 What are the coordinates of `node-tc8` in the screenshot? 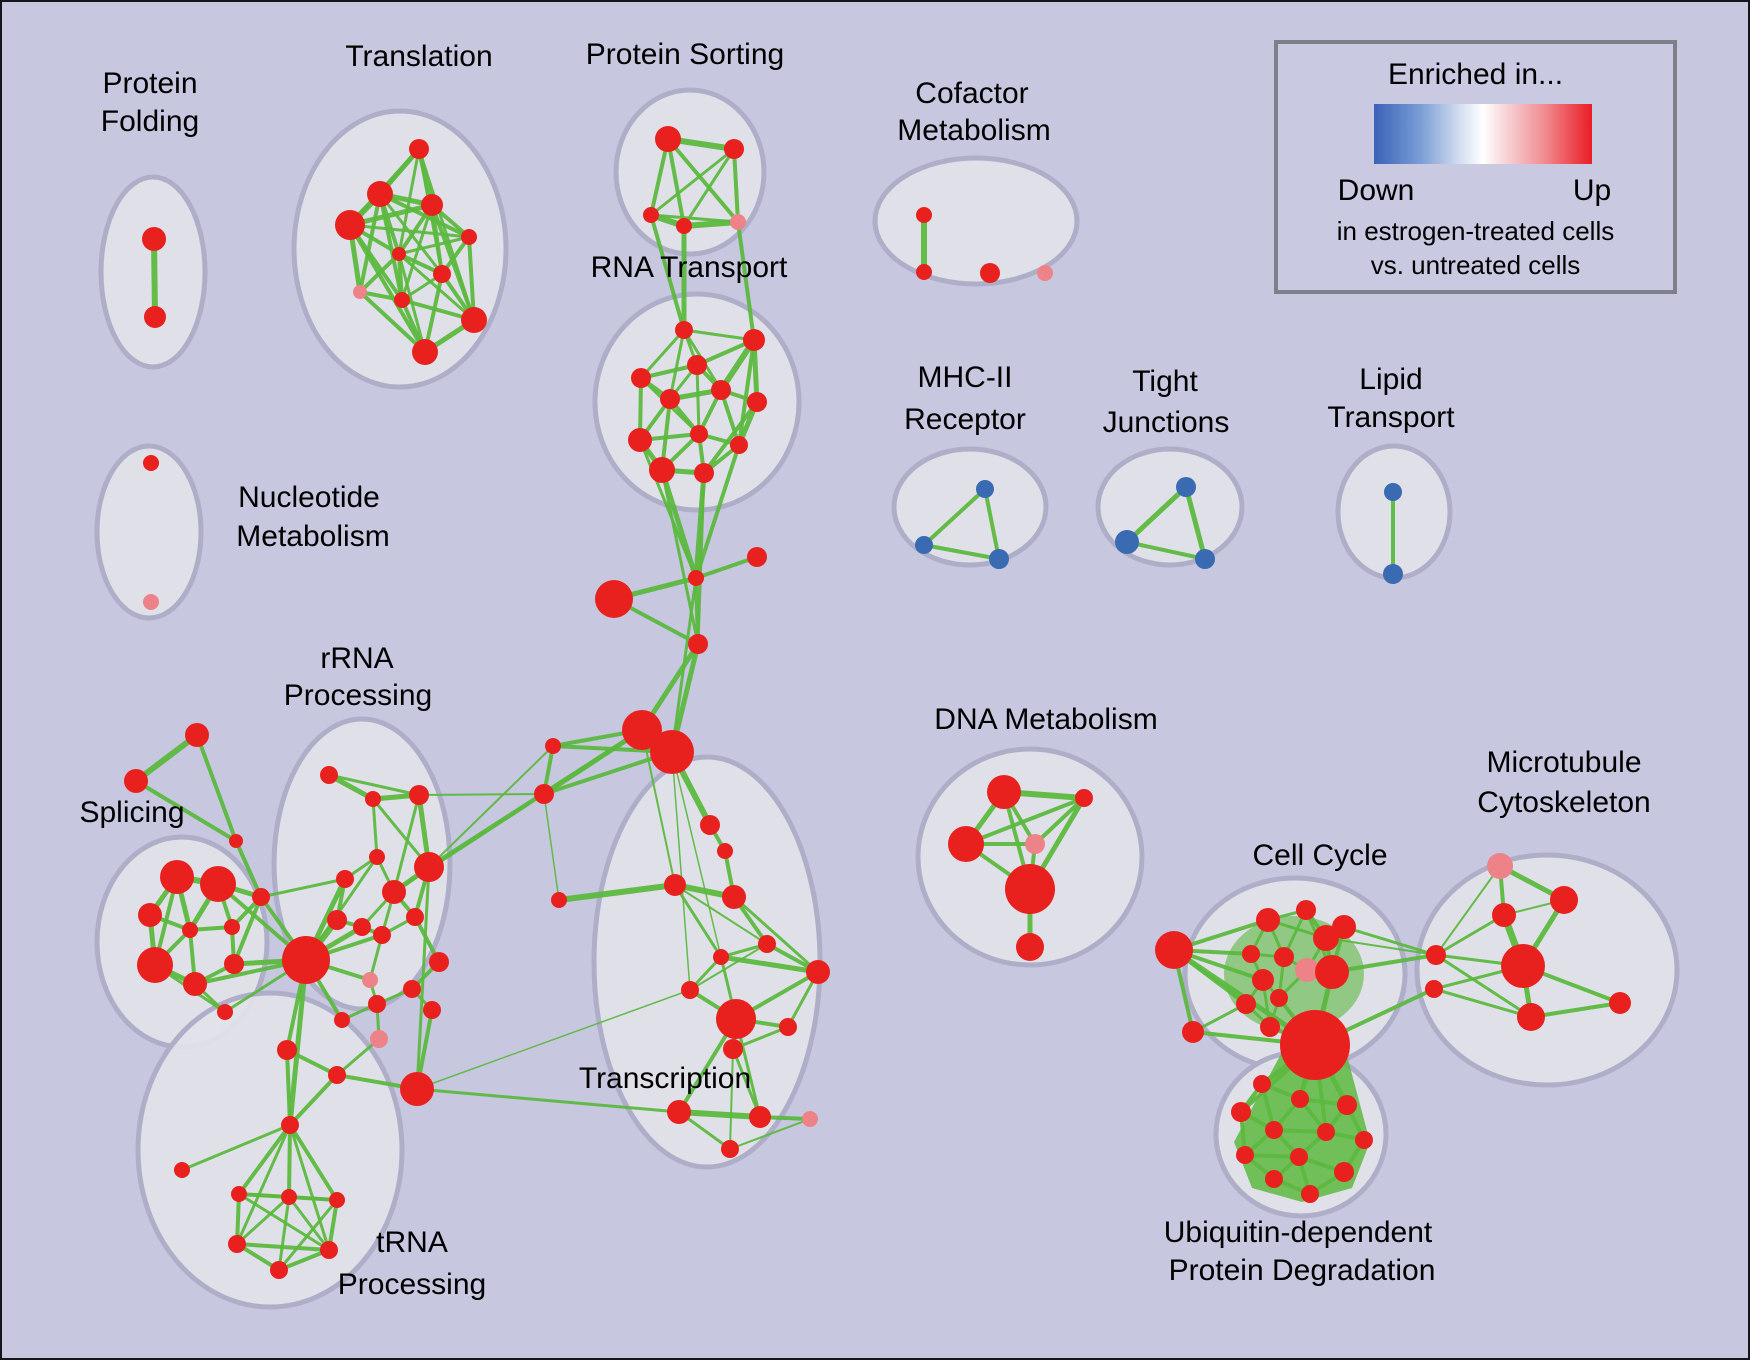 It's located at (788, 1027).